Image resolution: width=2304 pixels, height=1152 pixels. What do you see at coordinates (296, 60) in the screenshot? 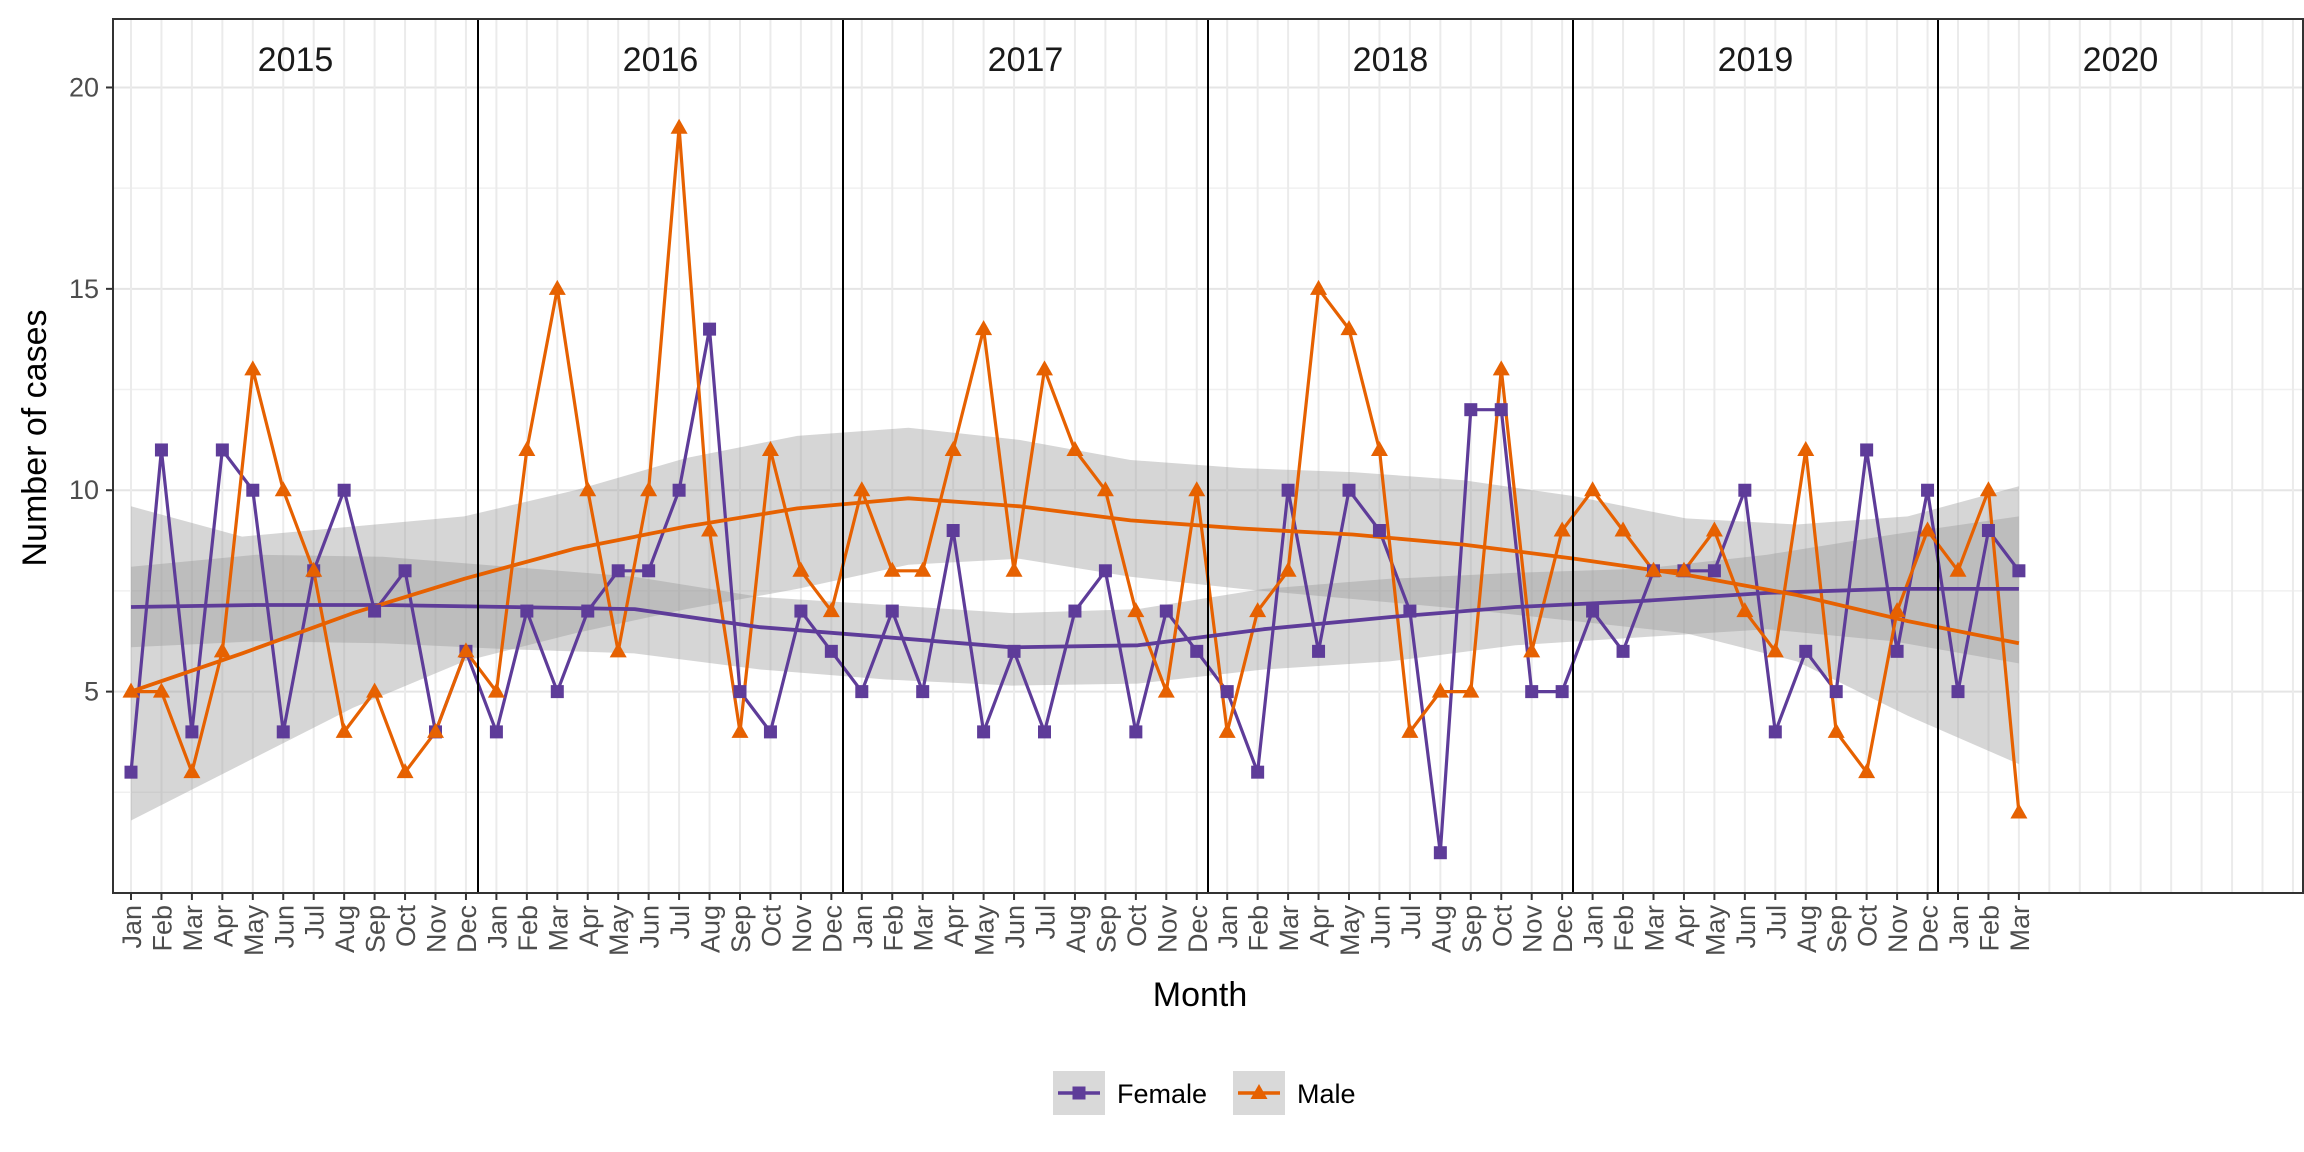
I see `panel-label: 2015` at bounding box center [296, 60].